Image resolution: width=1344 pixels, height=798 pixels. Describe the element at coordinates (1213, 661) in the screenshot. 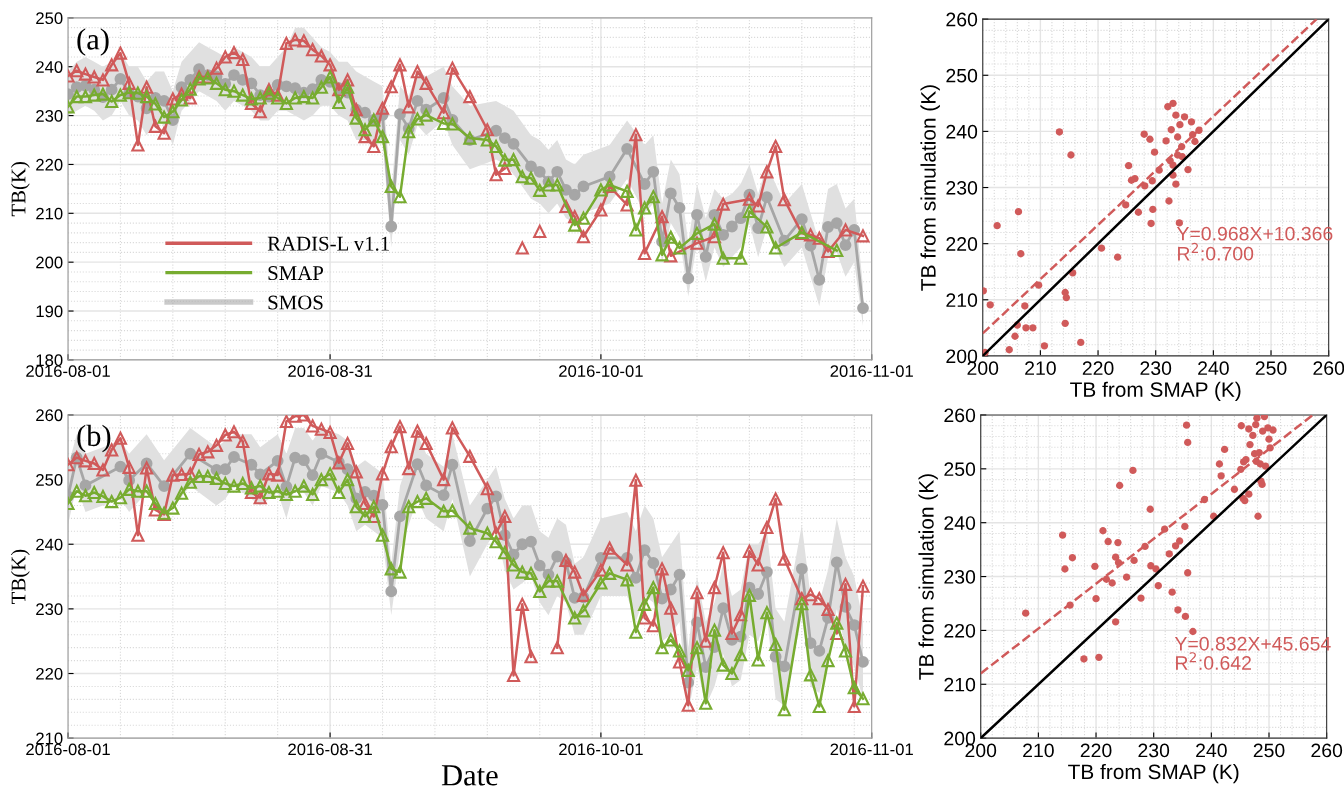

I see `annotation: R$^{2}$:0.642` at that location.